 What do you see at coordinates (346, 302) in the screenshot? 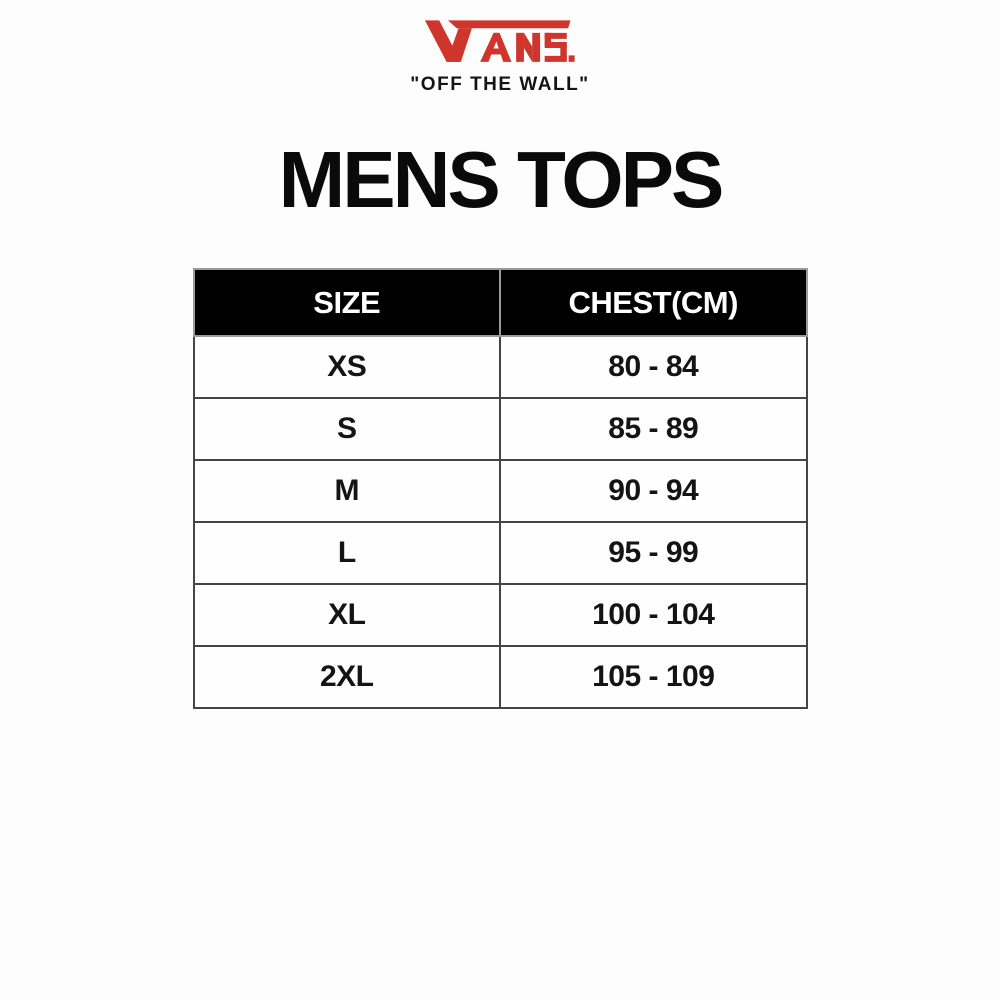
I see `column-header-size: SIZE` at bounding box center [346, 302].